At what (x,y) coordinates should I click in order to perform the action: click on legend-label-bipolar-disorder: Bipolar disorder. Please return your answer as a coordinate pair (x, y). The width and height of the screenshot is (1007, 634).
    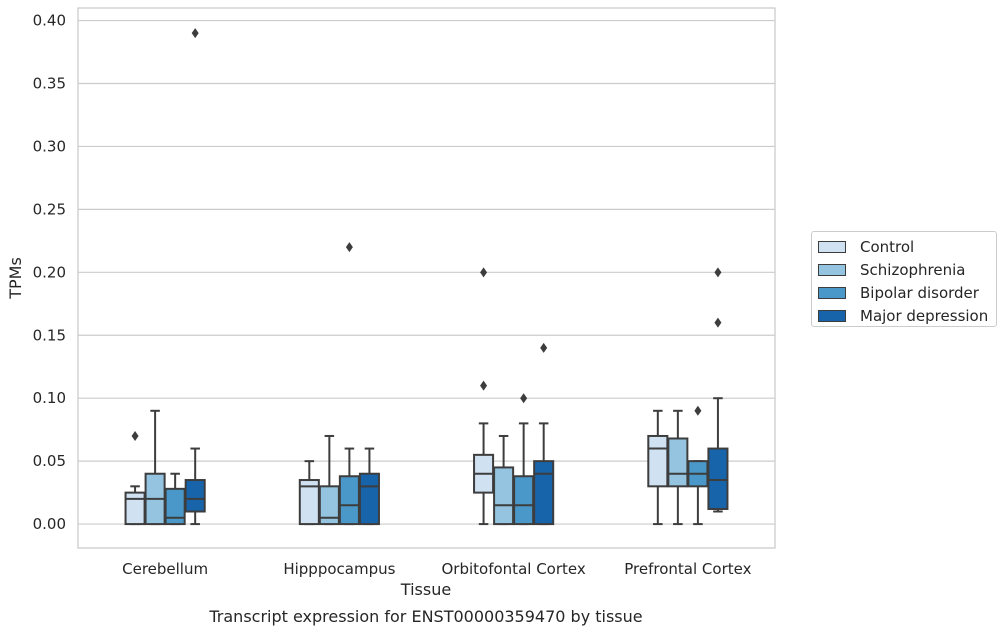
    Looking at the image, I should click on (919, 292).